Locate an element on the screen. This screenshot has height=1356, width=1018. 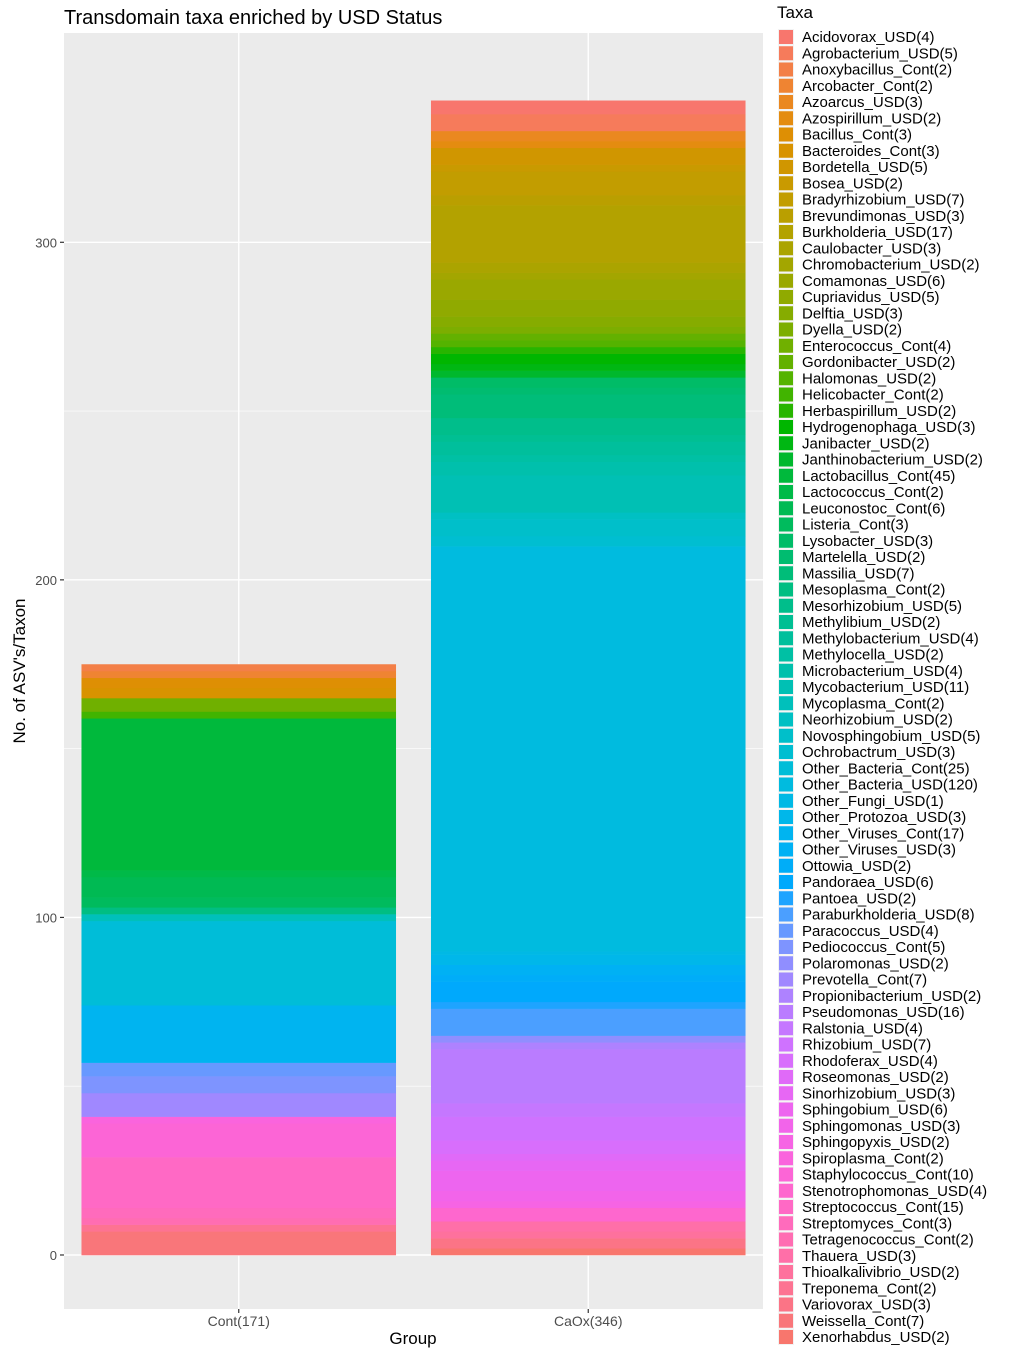
legend-item: Arcobacter_Cont(2) is located at coordinates (855, 86).